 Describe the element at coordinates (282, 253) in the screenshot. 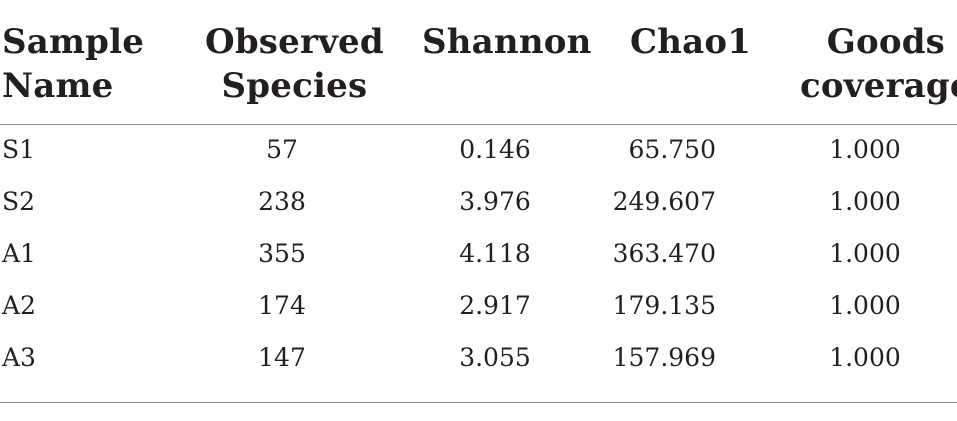

I see `cell-observed-species: 355` at that location.